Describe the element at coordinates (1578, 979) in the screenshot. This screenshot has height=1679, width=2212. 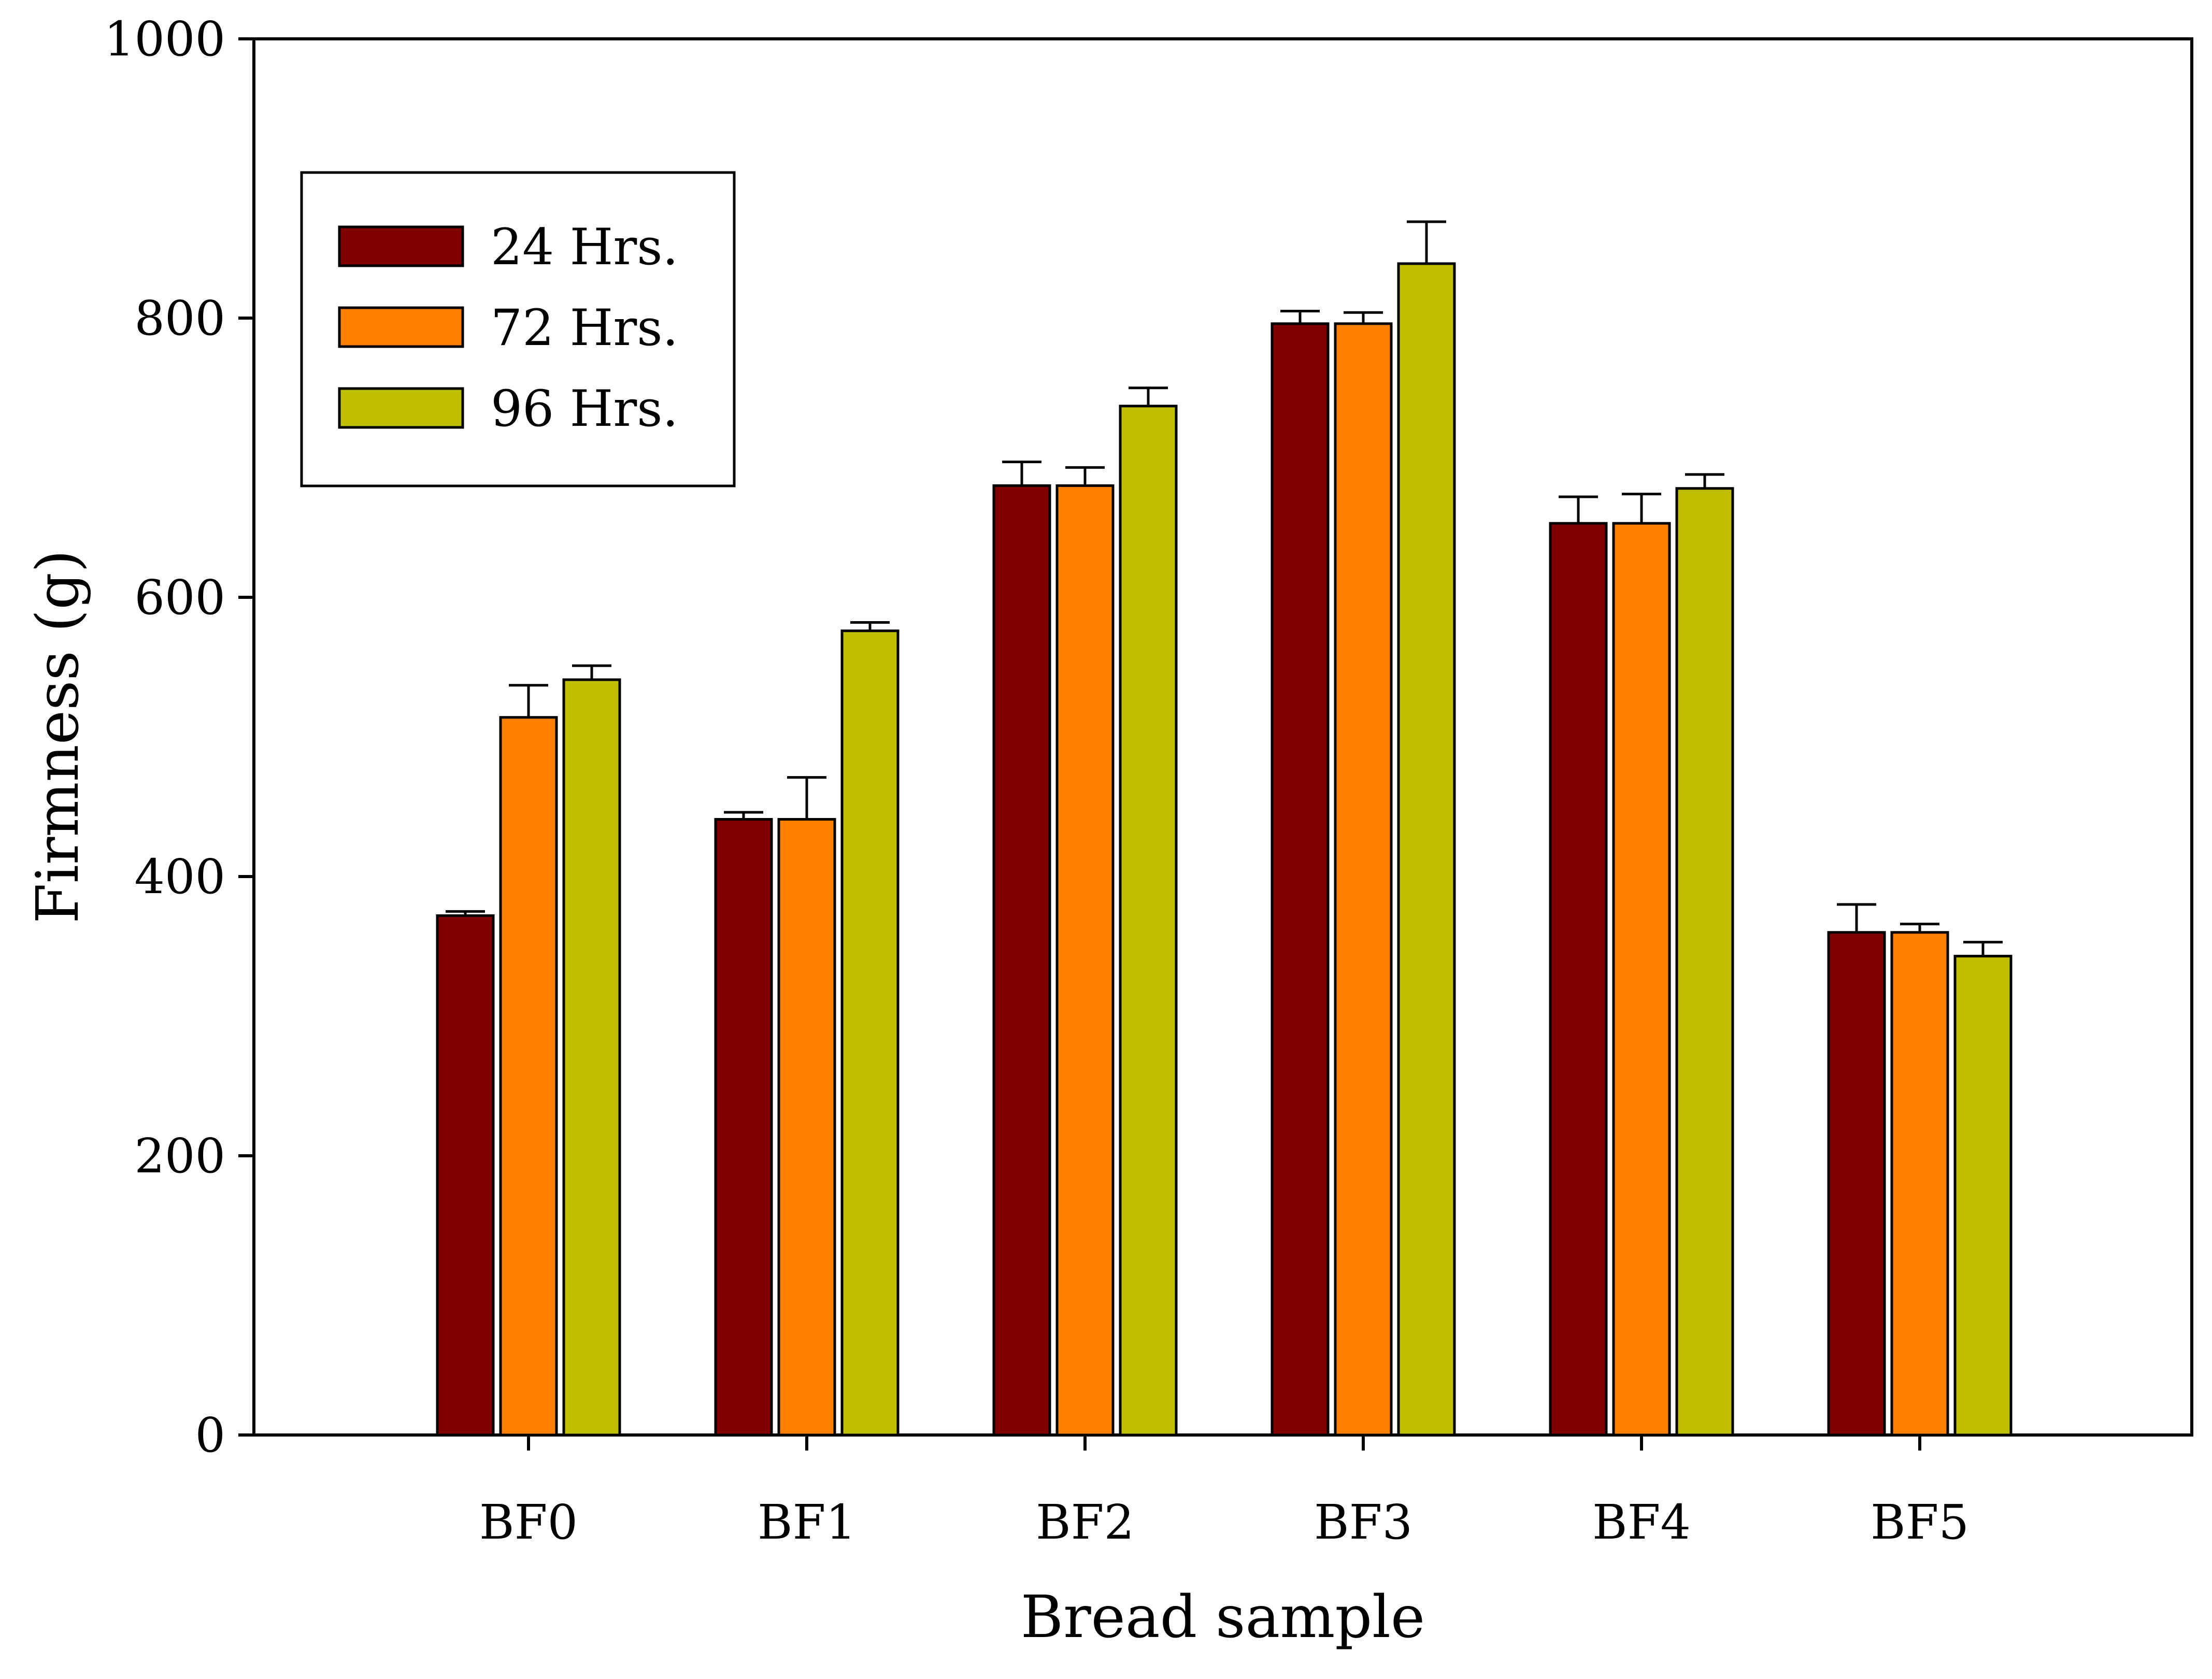
I see `bar-bf4-24-hrs` at that location.